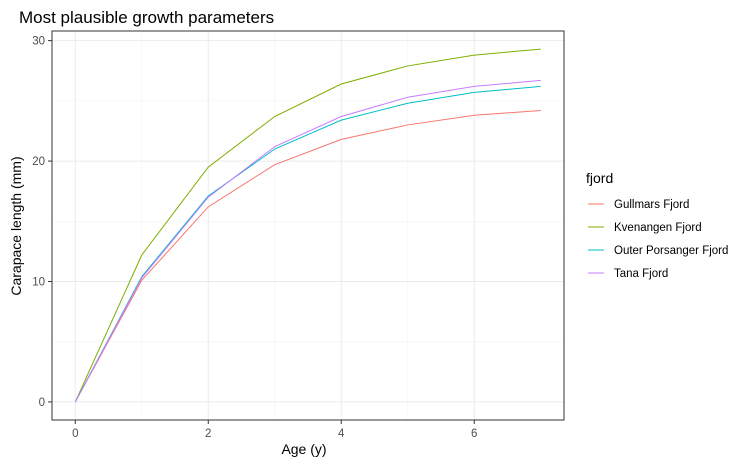  Describe the element at coordinates (474, 434) in the screenshot. I see `x-tick-label: 6` at that location.